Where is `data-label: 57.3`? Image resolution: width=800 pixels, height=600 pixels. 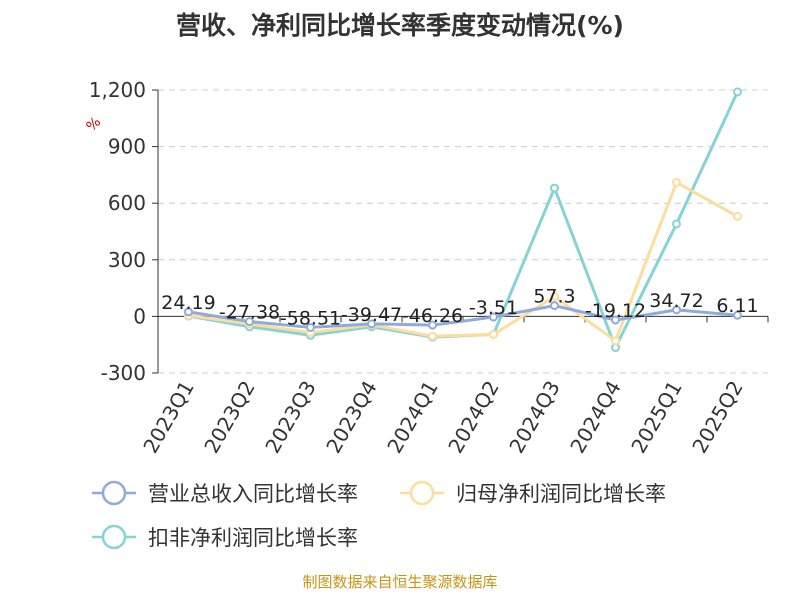
data-label: 57.3 is located at coordinates (554, 297).